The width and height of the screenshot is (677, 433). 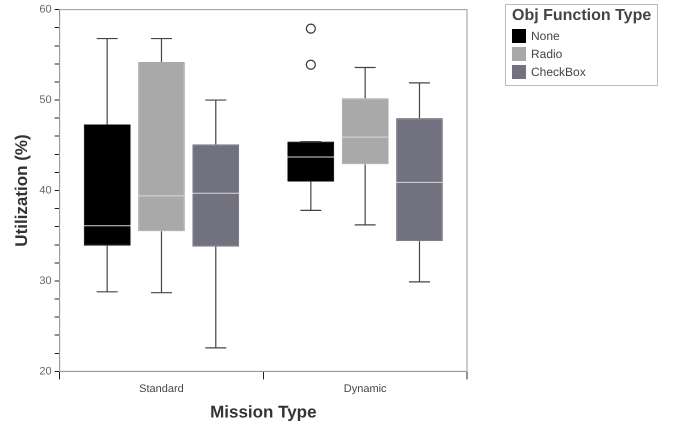 What do you see at coordinates (545, 36) in the screenshot?
I see `legend-label: None` at bounding box center [545, 36].